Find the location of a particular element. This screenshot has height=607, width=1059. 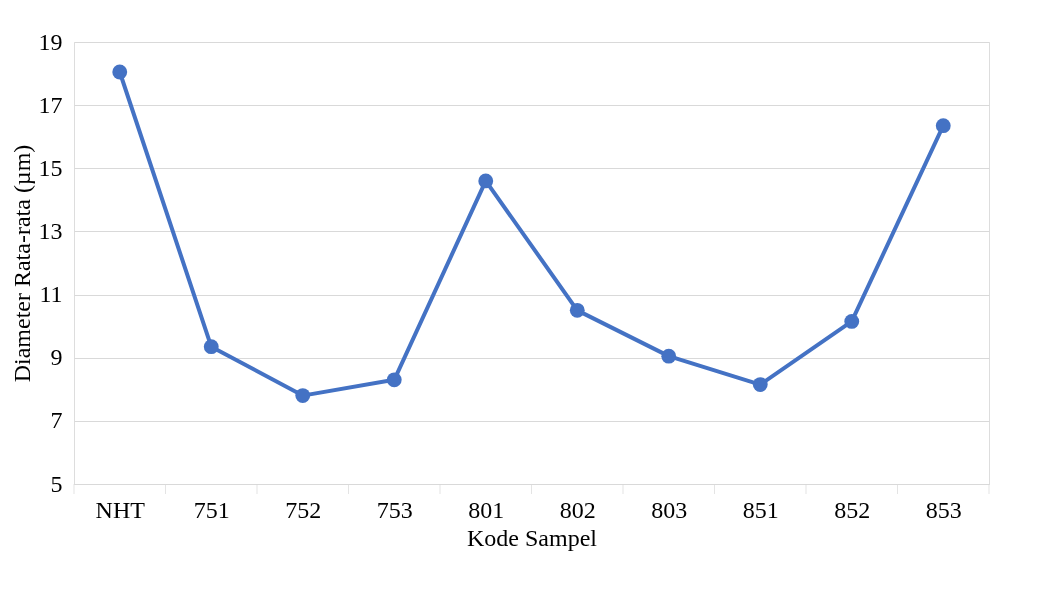

y-tick-label: 17 is located at coordinates (50, 104).